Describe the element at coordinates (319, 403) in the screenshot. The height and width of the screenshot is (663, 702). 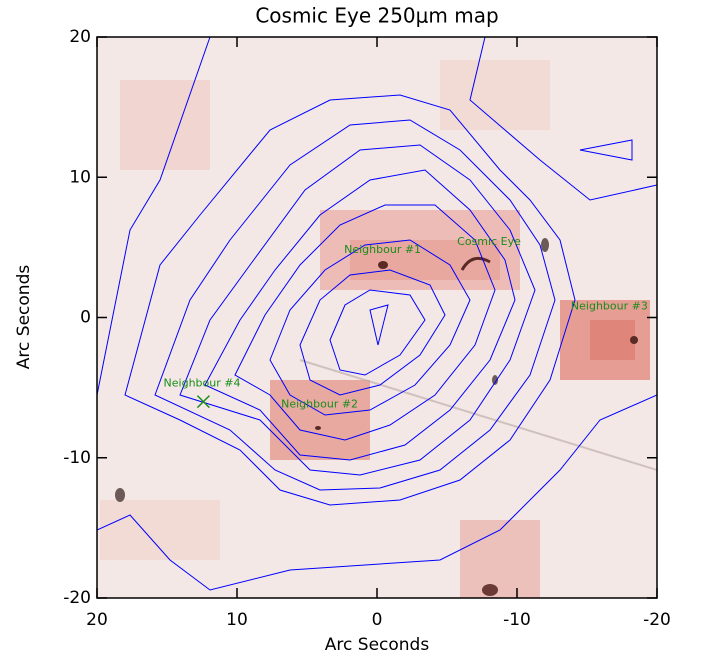
I see `annotation: Neighbour #2` at that location.